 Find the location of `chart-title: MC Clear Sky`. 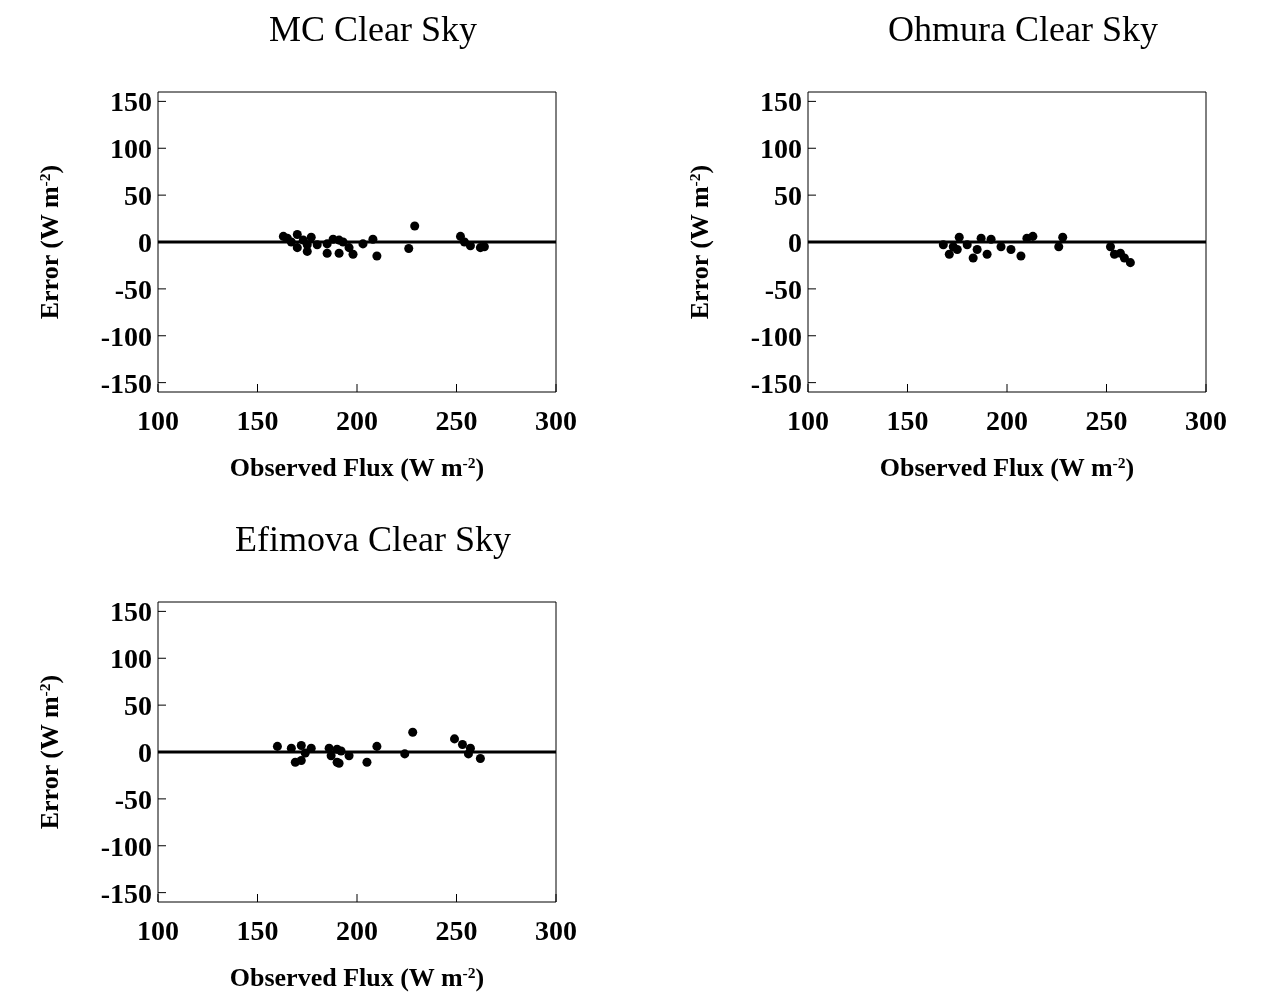

chart-title: MC Clear Sky is located at coordinates (373, 29).